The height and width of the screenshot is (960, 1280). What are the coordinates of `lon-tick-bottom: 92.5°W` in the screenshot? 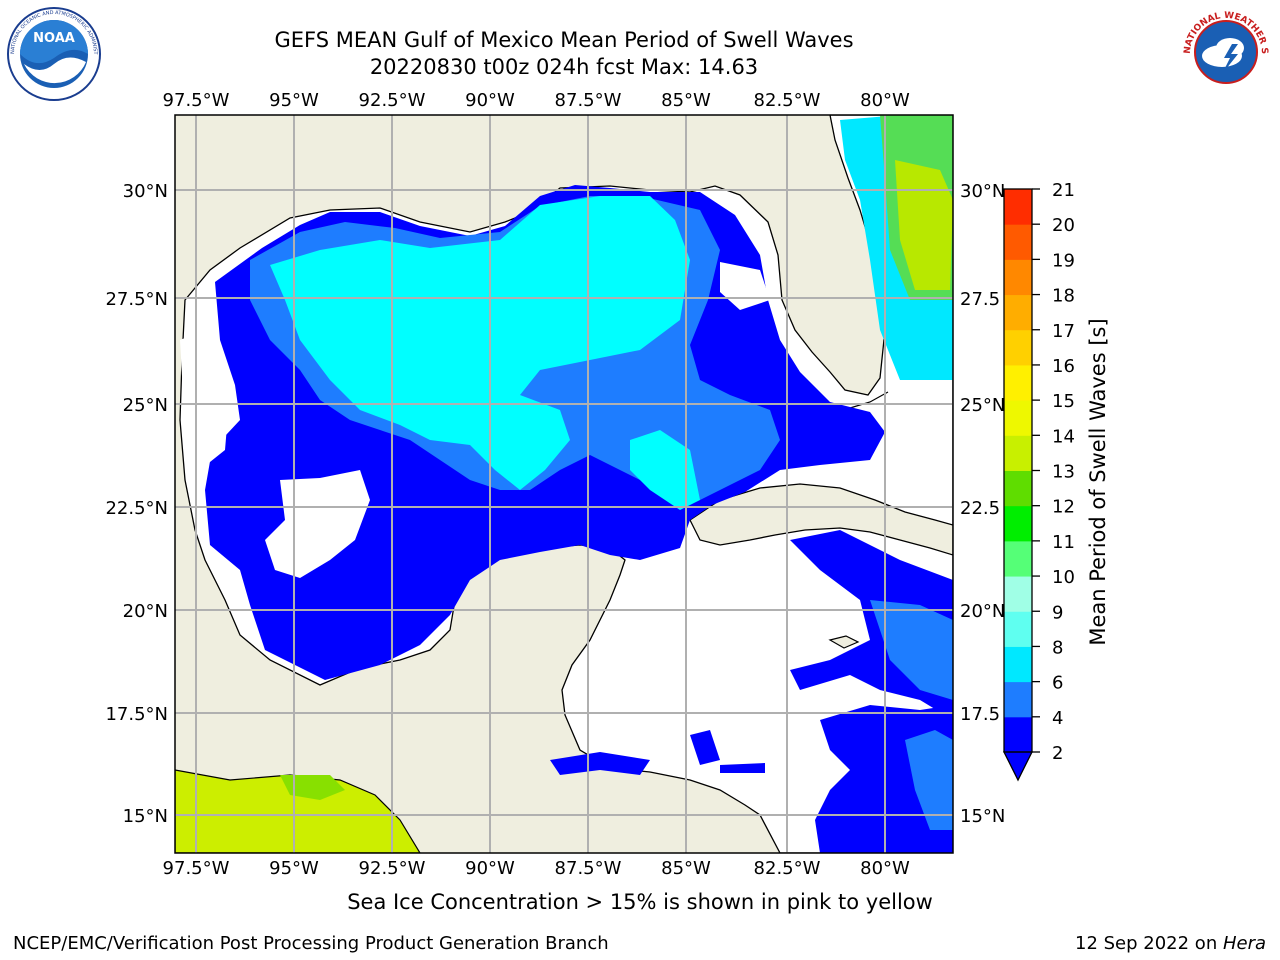 It's located at (392, 868).